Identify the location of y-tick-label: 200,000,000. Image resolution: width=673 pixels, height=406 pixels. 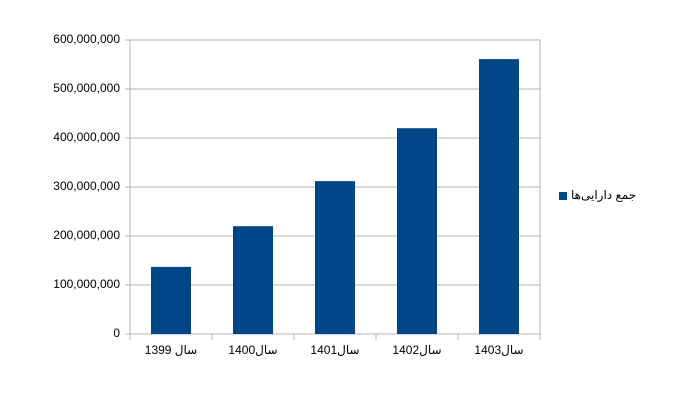
(86, 235).